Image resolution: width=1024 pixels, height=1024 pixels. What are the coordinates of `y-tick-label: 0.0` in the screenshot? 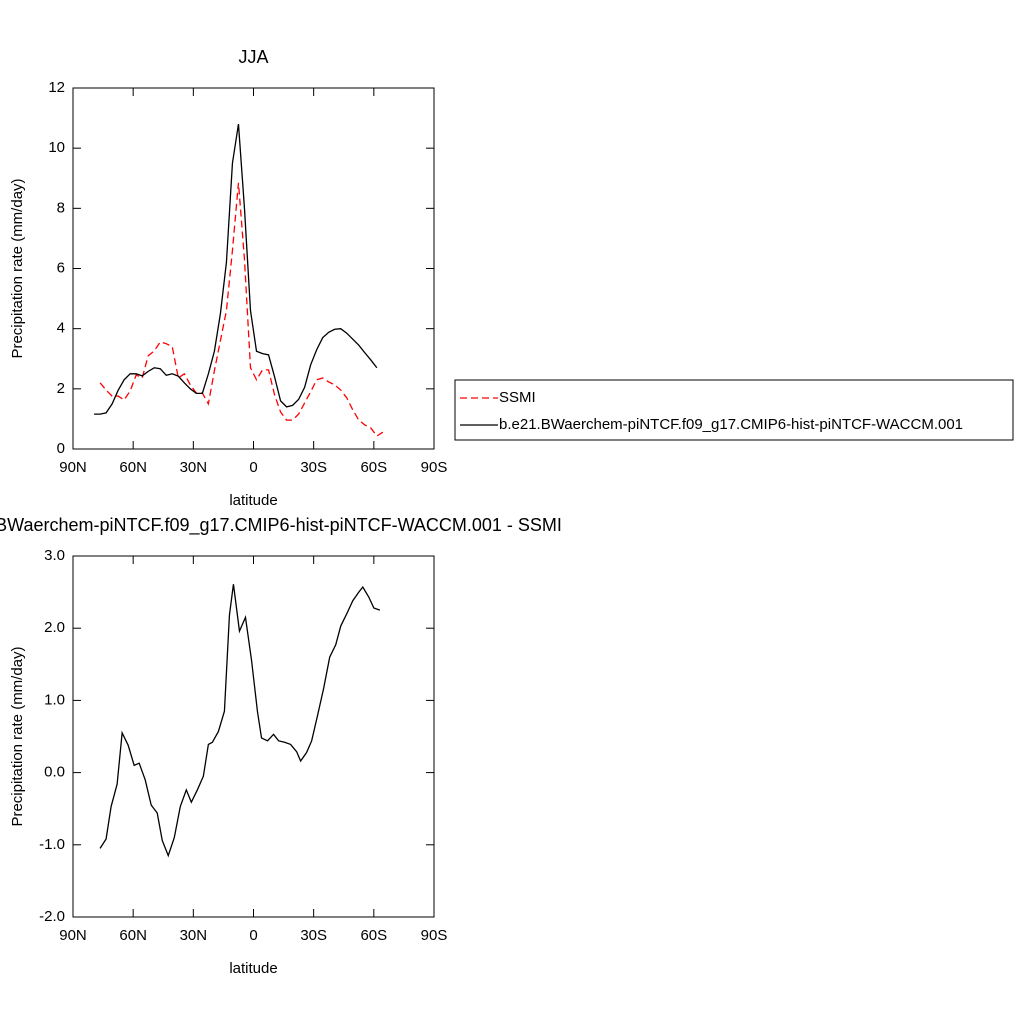 It's located at (54, 772).